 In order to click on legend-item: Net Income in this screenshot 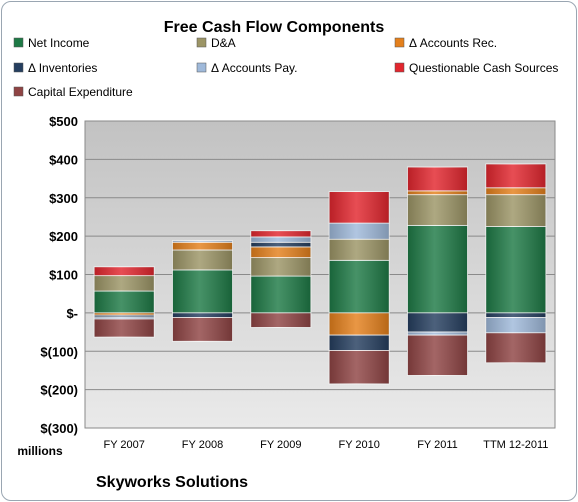, I will do `click(51, 43)`.